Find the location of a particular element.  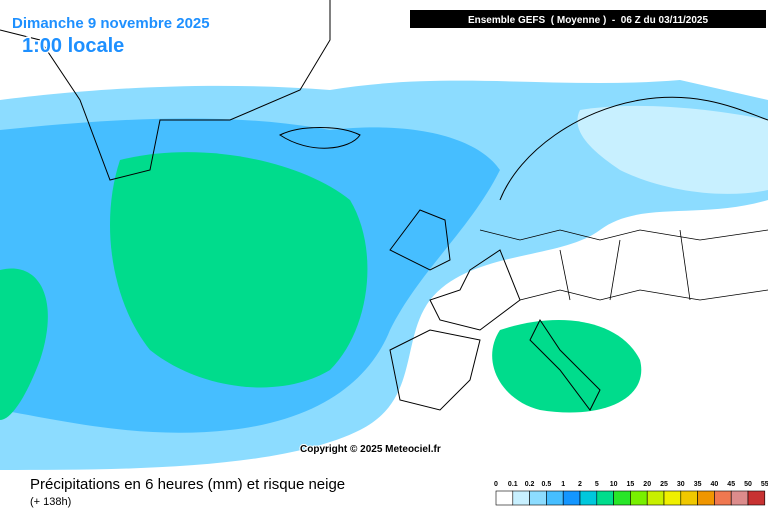

legend-label: 15 is located at coordinates (631, 484).